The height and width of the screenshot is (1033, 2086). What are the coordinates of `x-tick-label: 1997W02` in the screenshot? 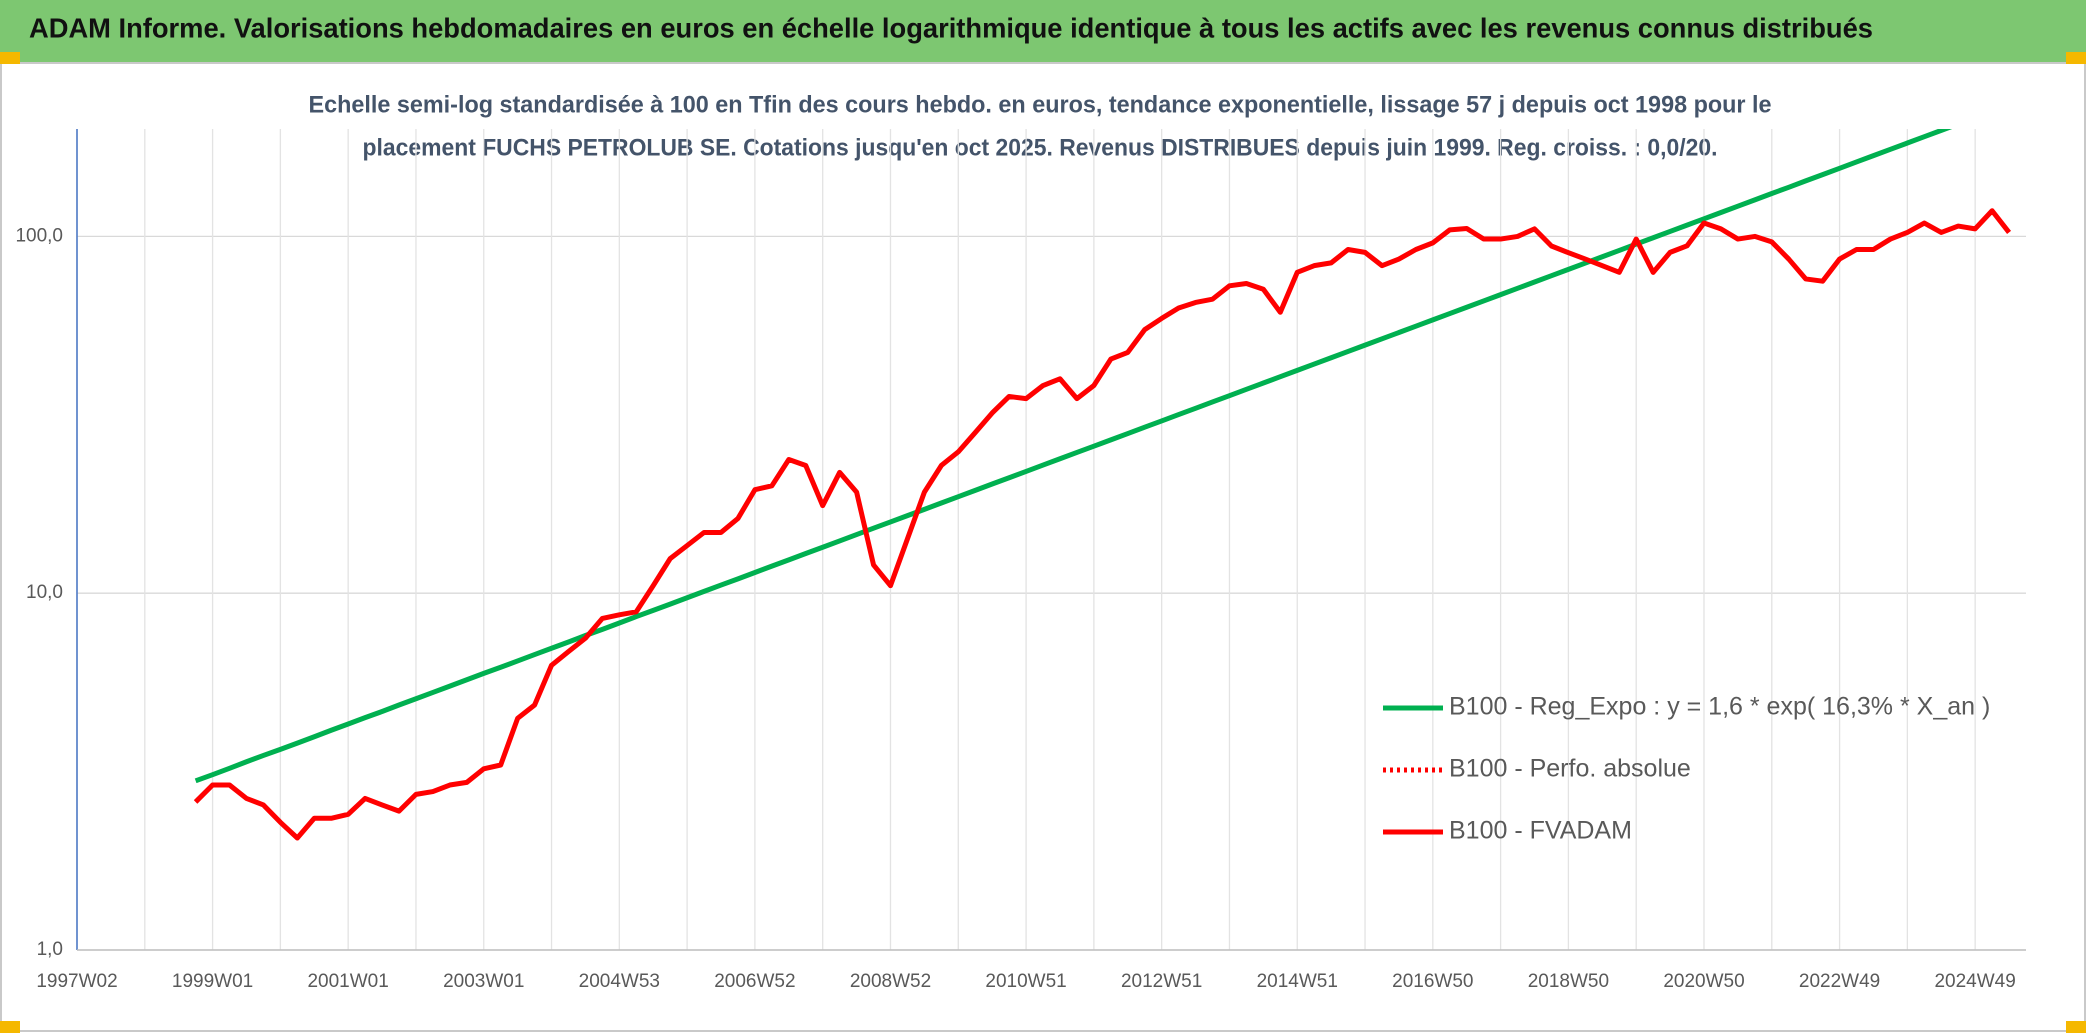 It's located at (76, 981).